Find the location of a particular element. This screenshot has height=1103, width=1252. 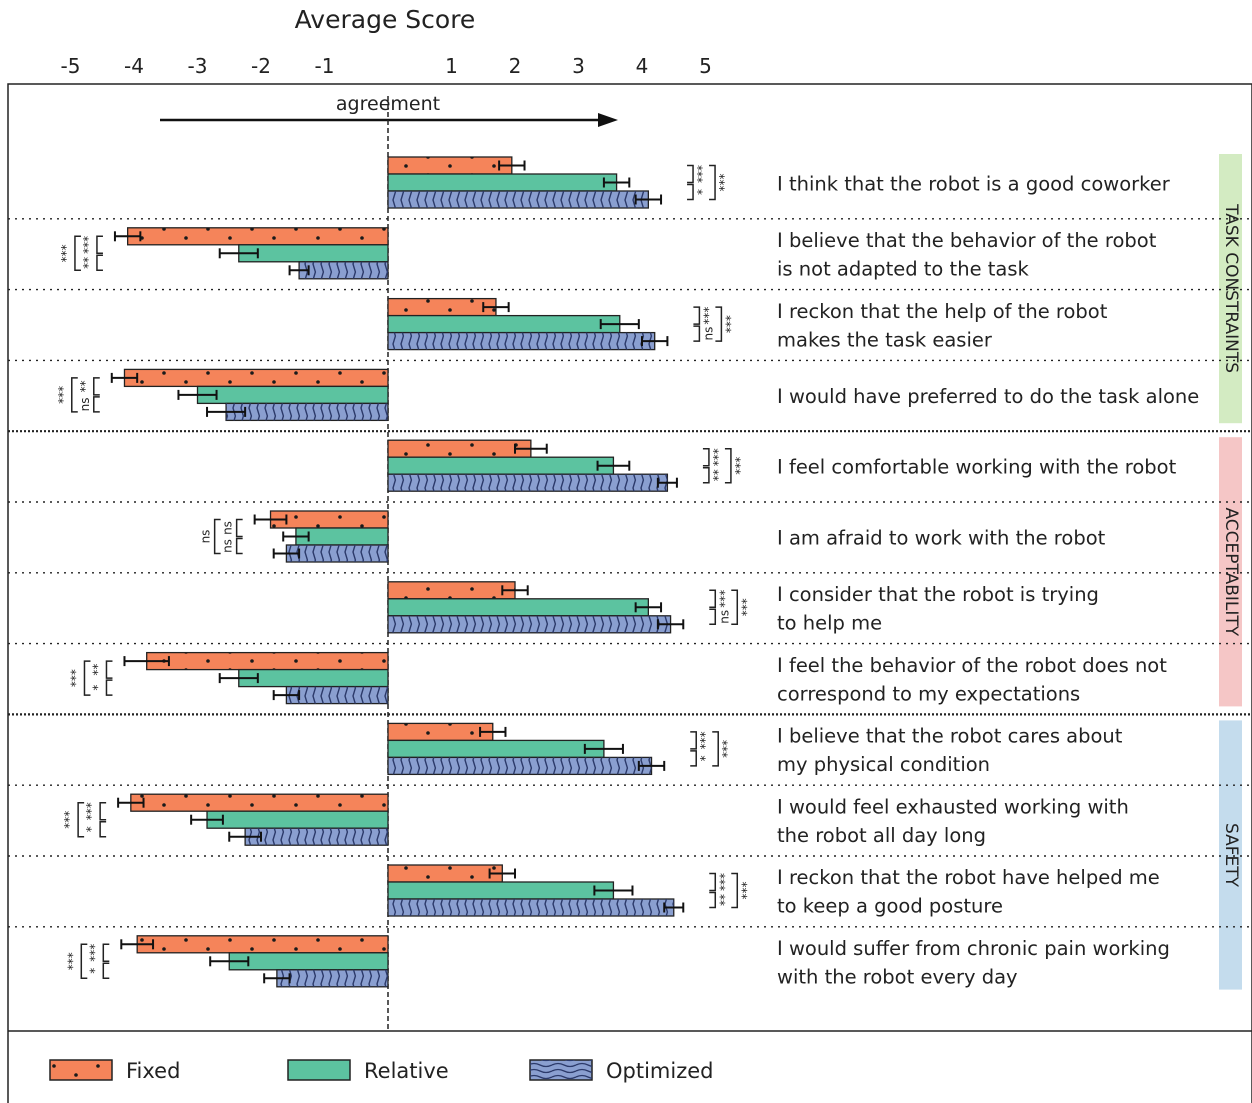

x-tick-label: 1 is located at coordinates (451, 66).